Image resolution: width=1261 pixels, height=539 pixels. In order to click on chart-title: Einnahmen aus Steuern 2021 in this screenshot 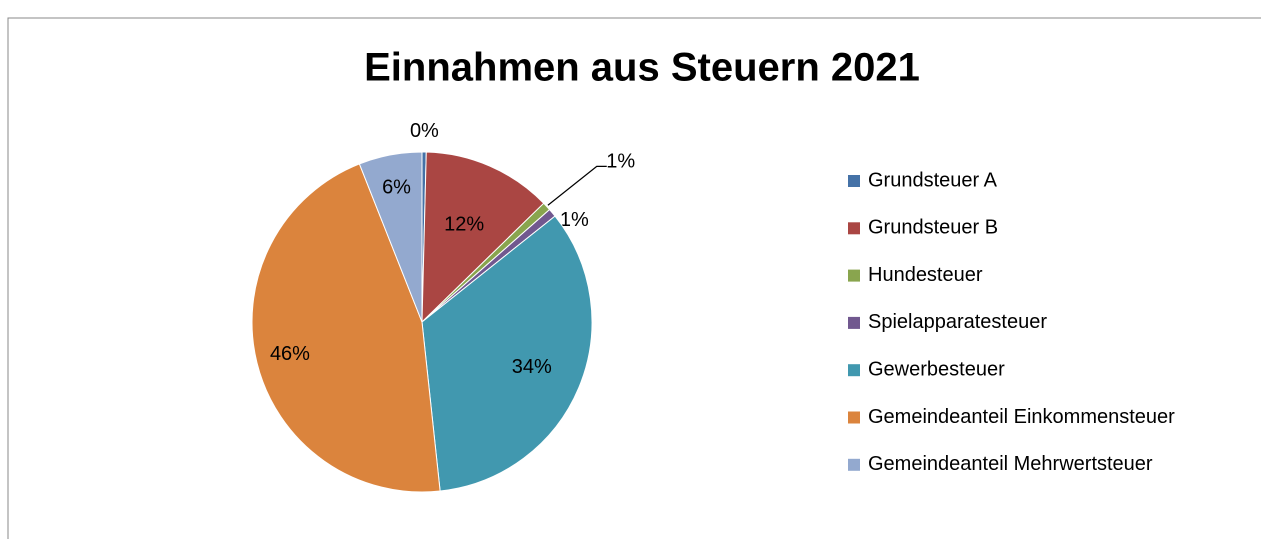, I will do `click(642, 68)`.